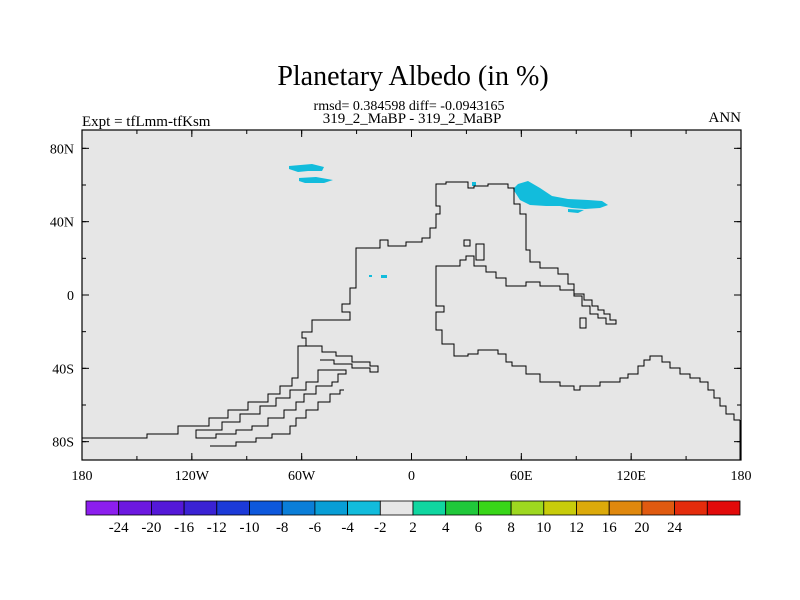 The image size is (800, 600). What do you see at coordinates (413, 518) in the screenshot?
I see `colorbar: -24 -20 -16 -12 -10 -8 -6 -4 -2 2 4 6 8 10 12 16 20 24` at bounding box center [413, 518].